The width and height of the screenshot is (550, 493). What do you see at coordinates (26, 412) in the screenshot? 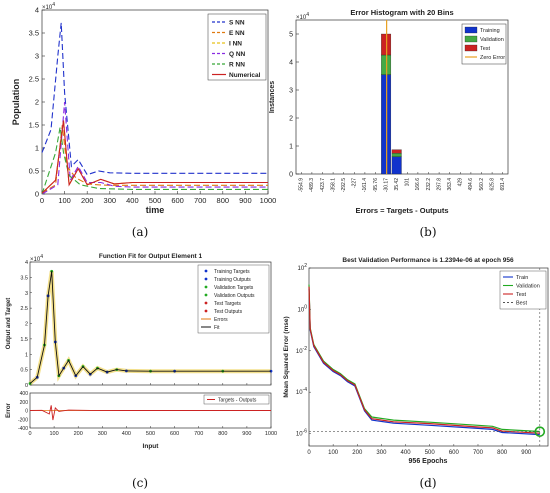
I see `error-y-tick-label-c: 0` at bounding box center [26, 412].